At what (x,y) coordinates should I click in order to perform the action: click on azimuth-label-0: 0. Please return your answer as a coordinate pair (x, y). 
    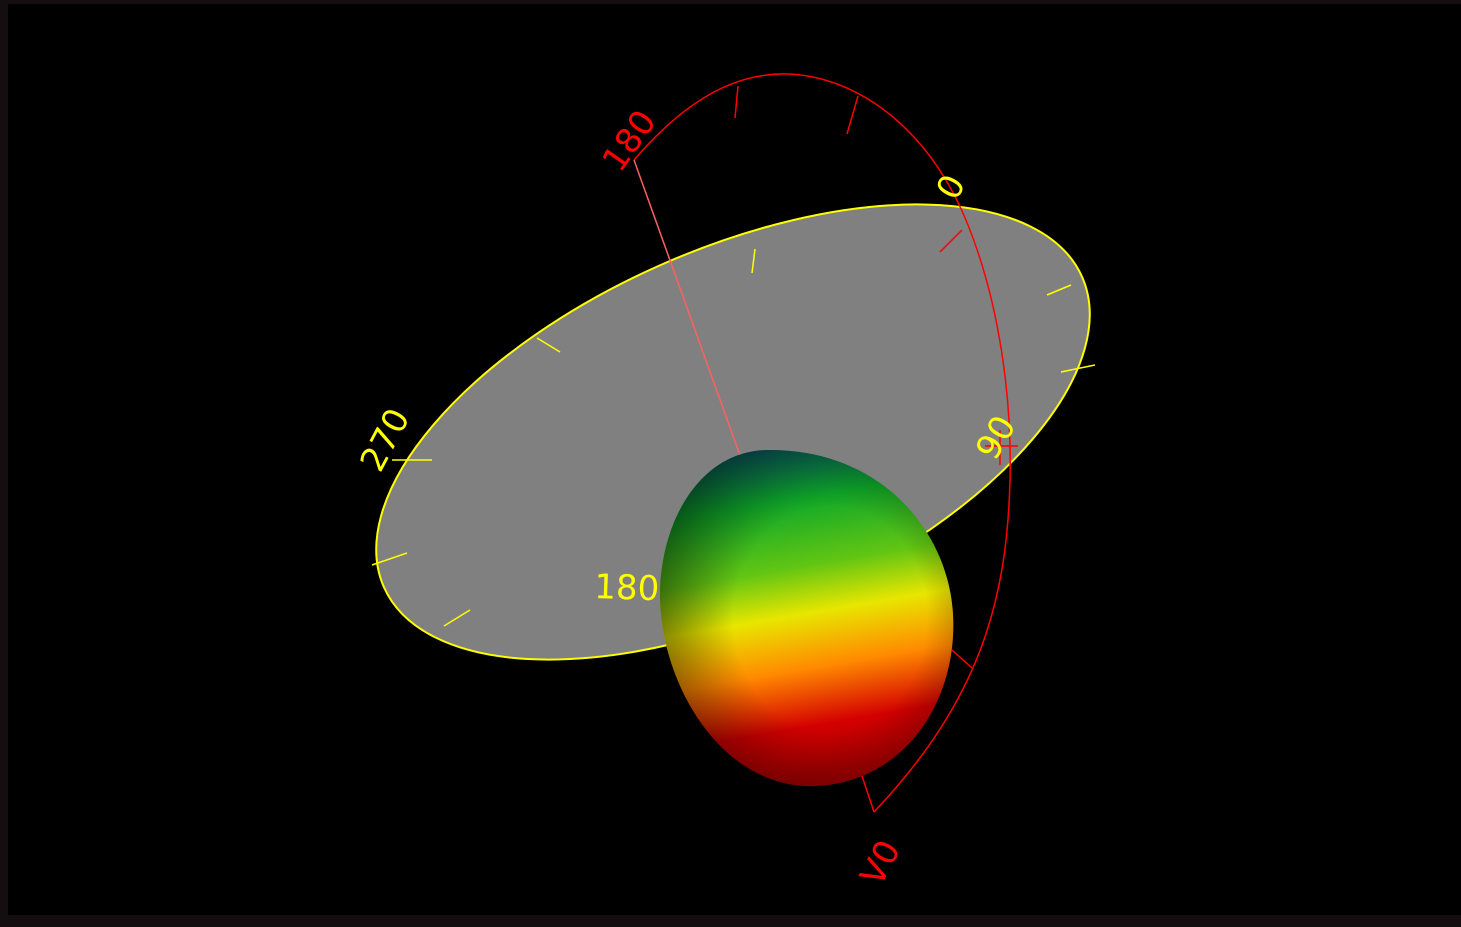
    Looking at the image, I should click on (951, 187).